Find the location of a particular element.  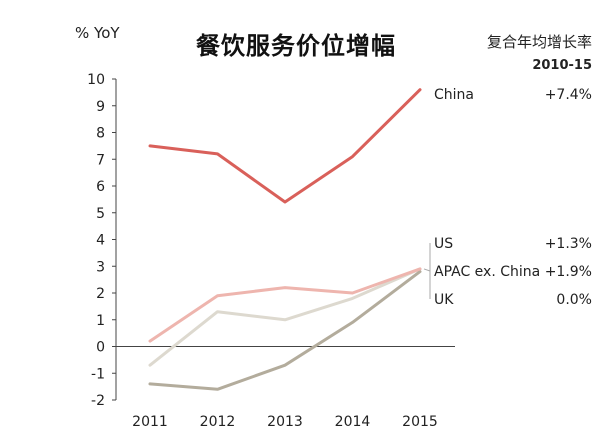

series-line-uk is located at coordinates (285, 330).